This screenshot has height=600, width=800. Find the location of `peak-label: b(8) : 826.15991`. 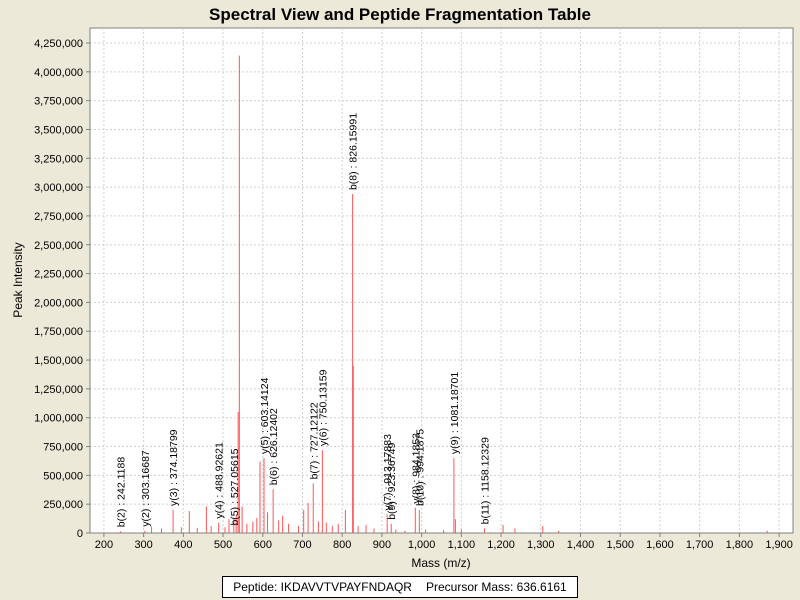

peak-label: b(8) : 826.15991 is located at coordinates (354, 151).